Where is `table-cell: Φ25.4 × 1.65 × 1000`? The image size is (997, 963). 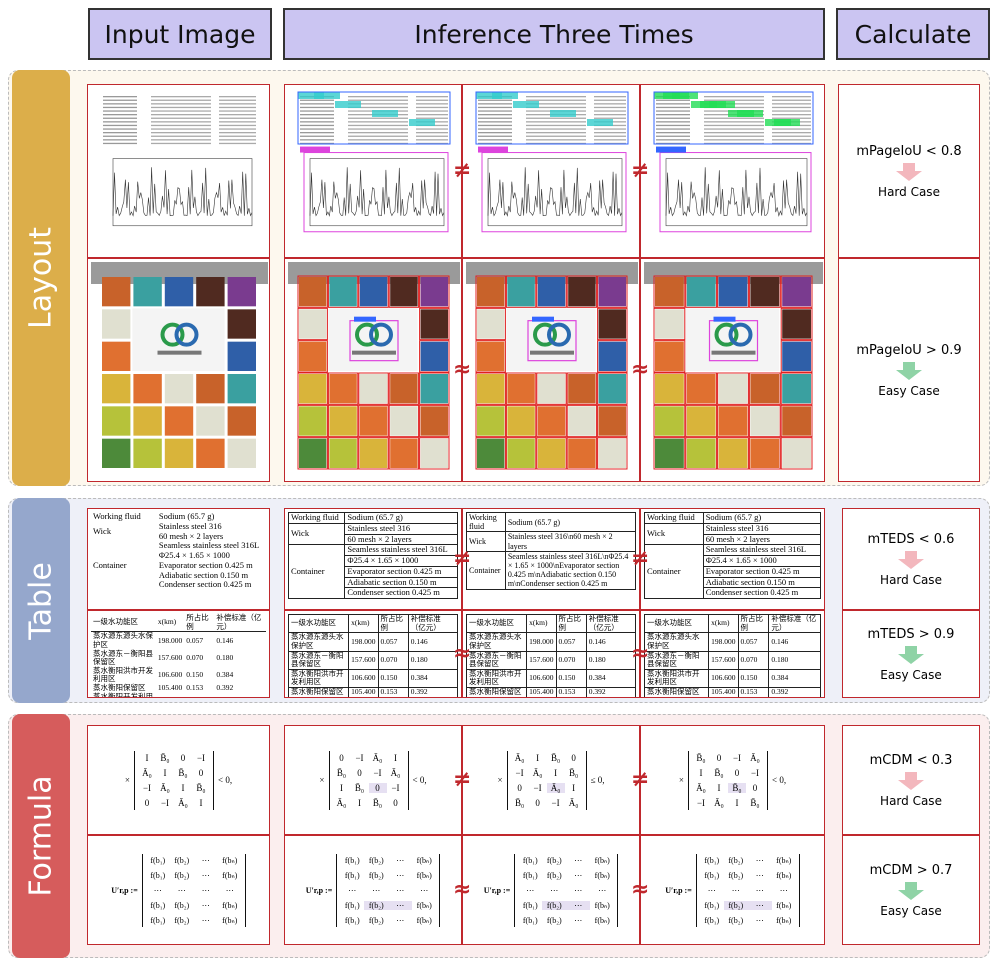 table-cell: Φ25.4 × 1.65 × 1000 is located at coordinates (194, 555).